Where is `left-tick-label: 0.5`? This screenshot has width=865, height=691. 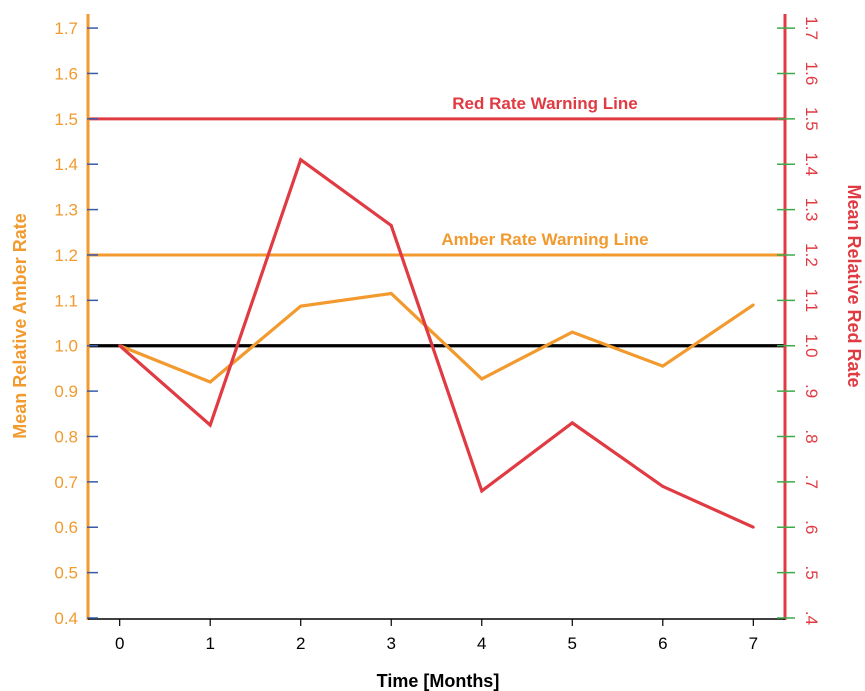 left-tick-label: 0.5 is located at coordinates (66, 573).